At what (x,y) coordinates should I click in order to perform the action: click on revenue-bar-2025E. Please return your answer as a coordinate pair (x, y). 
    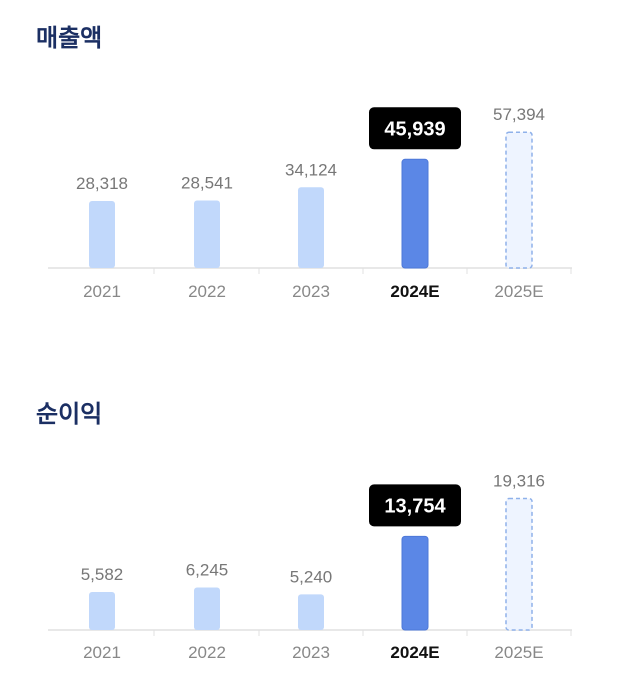
    Looking at the image, I should click on (519, 200).